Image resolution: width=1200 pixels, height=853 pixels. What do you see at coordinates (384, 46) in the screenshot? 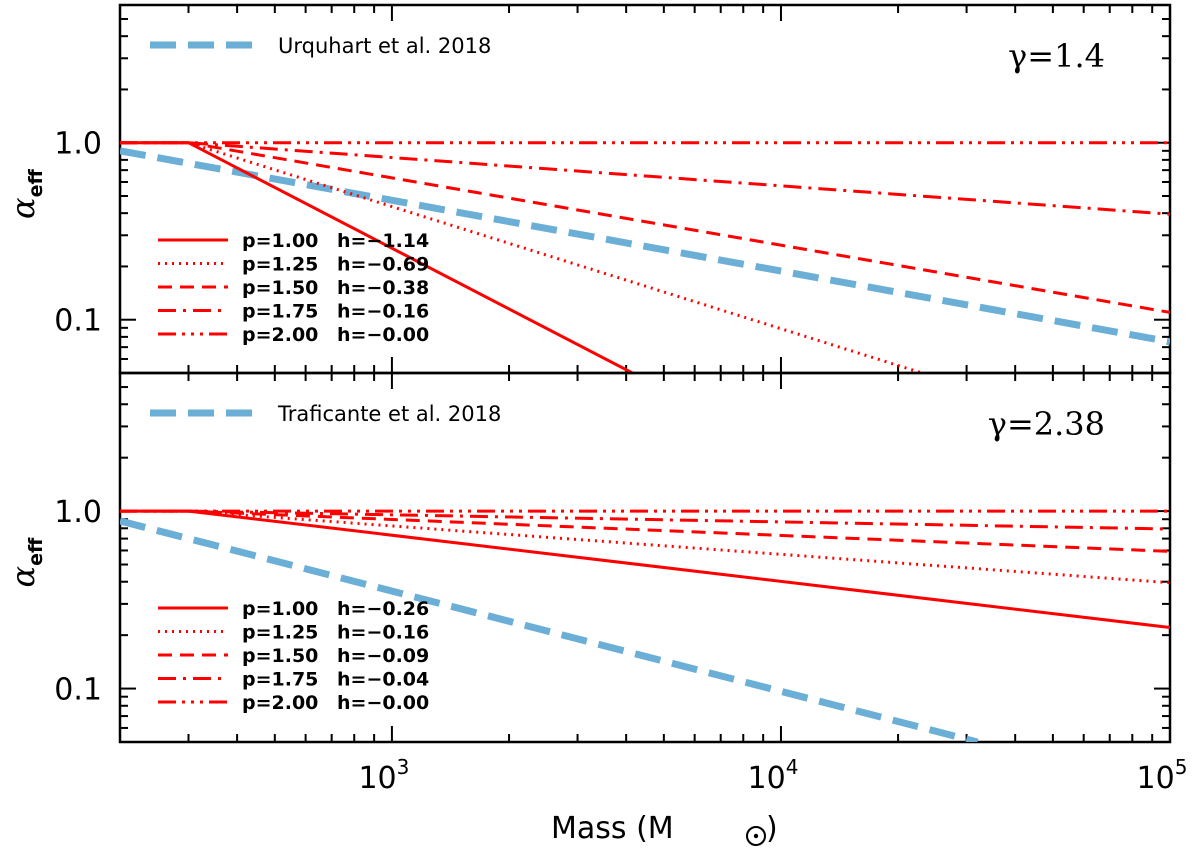
I see `reference-legend-label: Urquhart et al. 2018` at bounding box center [384, 46].